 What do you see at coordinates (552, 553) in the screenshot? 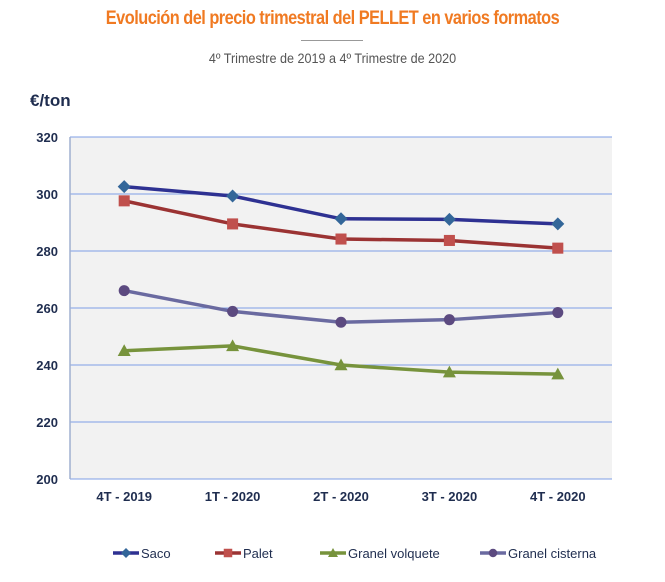
I see `legend-label-granel-cisterna: Granel cisterna` at bounding box center [552, 553].